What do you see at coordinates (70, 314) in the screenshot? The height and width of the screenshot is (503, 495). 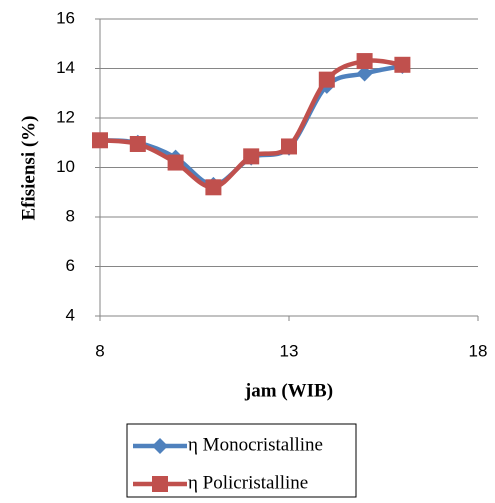 I see `y-tick-label: 4` at bounding box center [70, 314].